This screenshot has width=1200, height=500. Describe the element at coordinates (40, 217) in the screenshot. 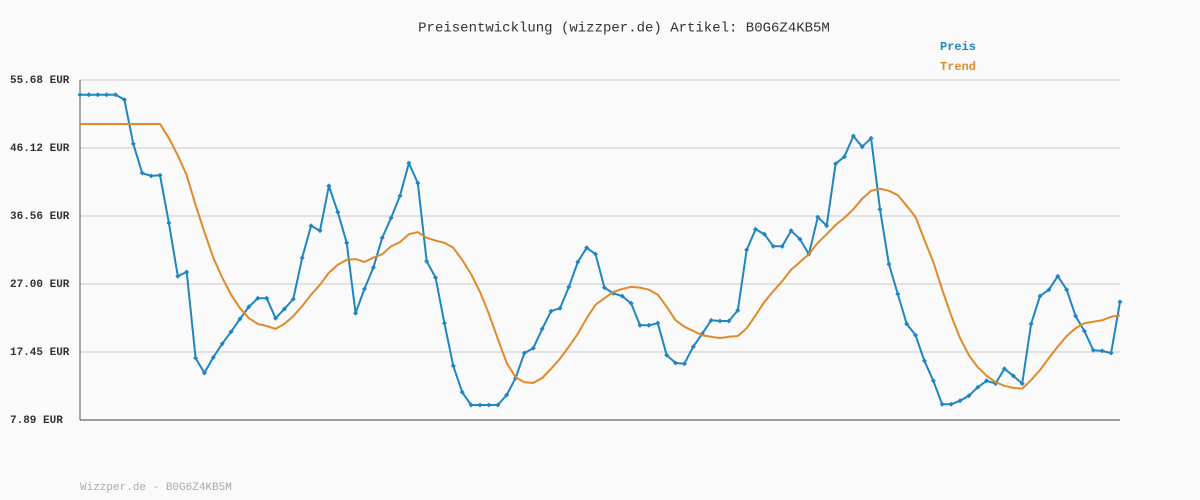

I see `y-tick-label: 36.56 EUR` at that location.